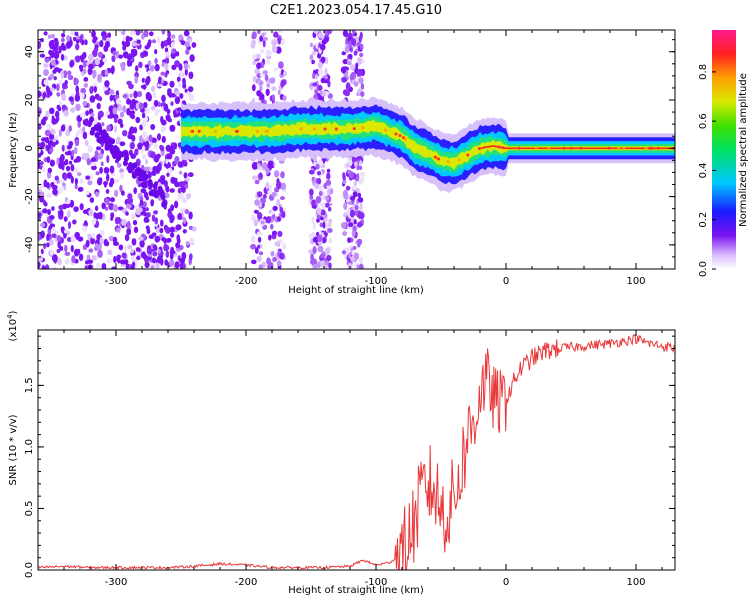 The height and width of the screenshot is (600, 750). Describe the element at coordinates (246, 582) in the screenshot. I see `x-tick-label: -200` at that location.